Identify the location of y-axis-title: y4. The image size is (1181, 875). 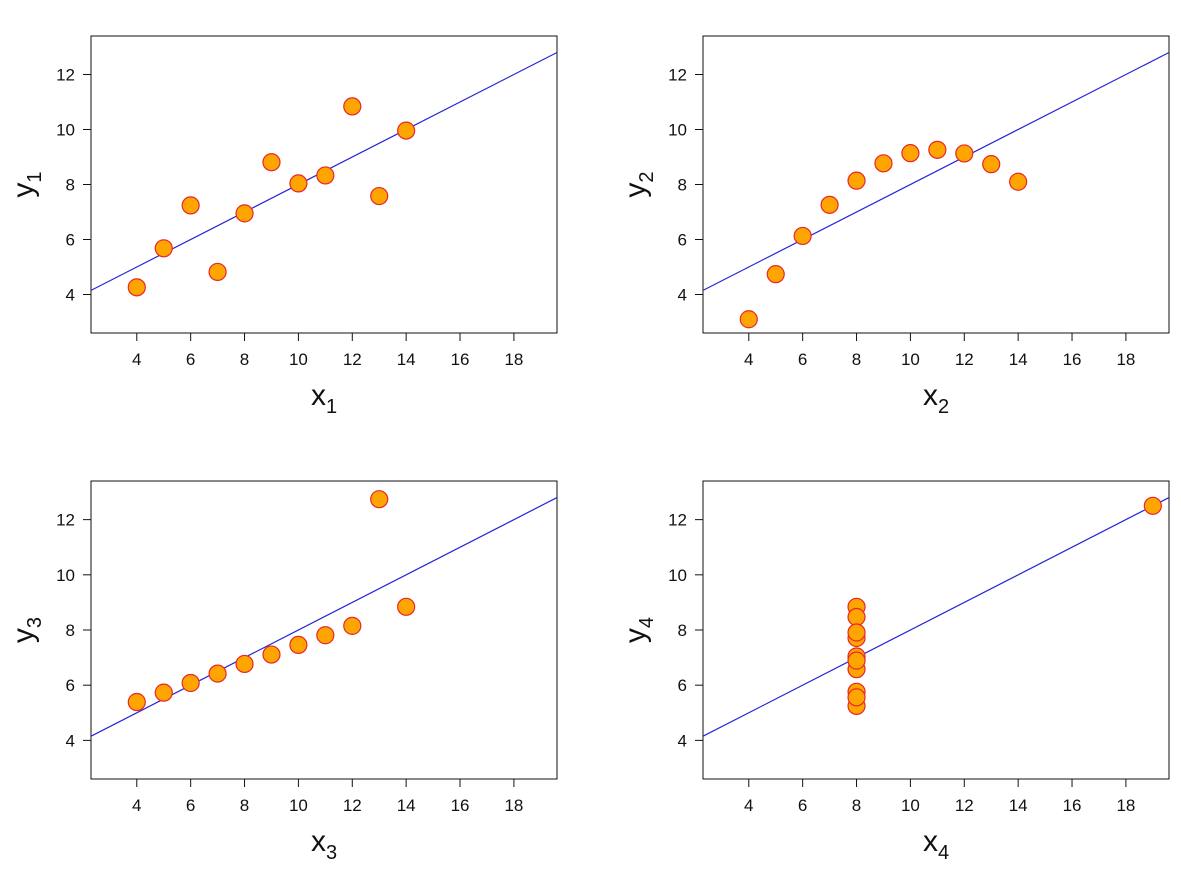
(638, 630).